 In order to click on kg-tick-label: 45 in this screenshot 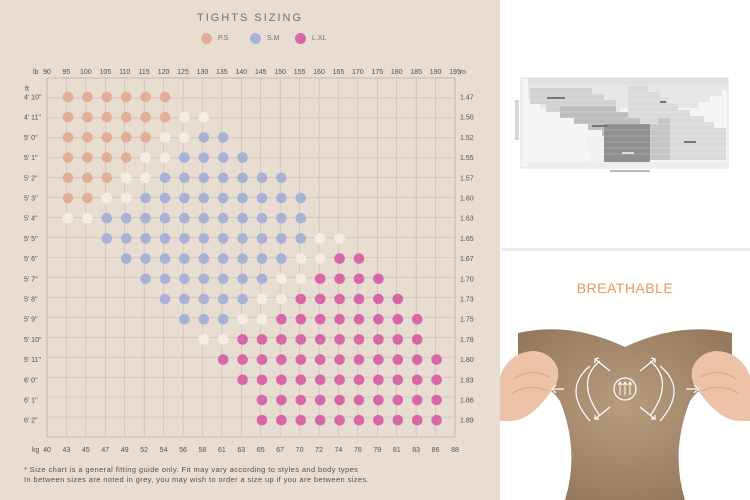, I will do `click(86, 450)`.